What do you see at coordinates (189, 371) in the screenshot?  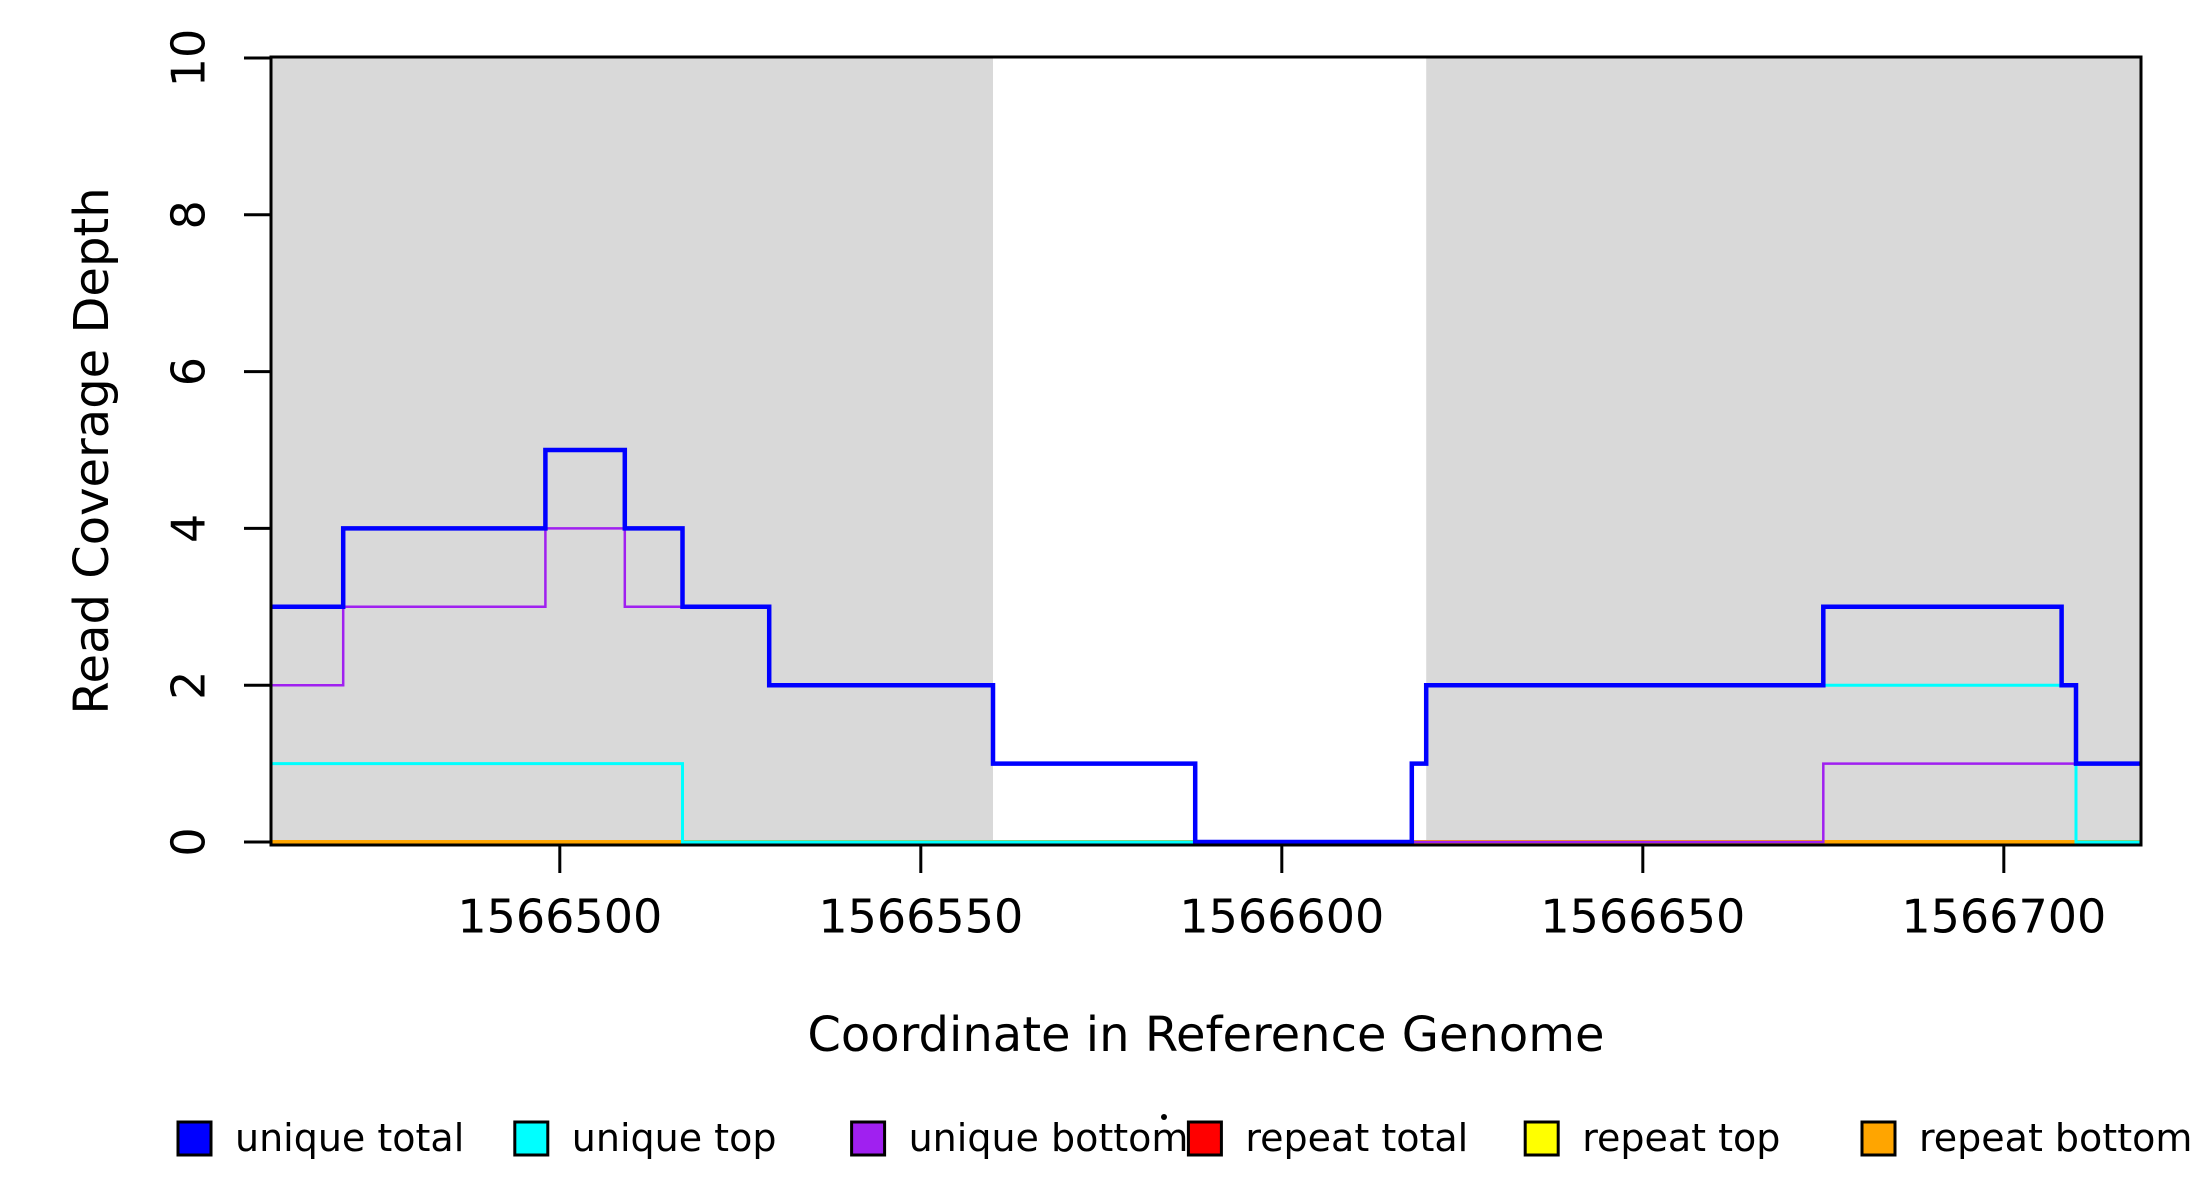 I see `y-tick-label: 6` at bounding box center [189, 371].